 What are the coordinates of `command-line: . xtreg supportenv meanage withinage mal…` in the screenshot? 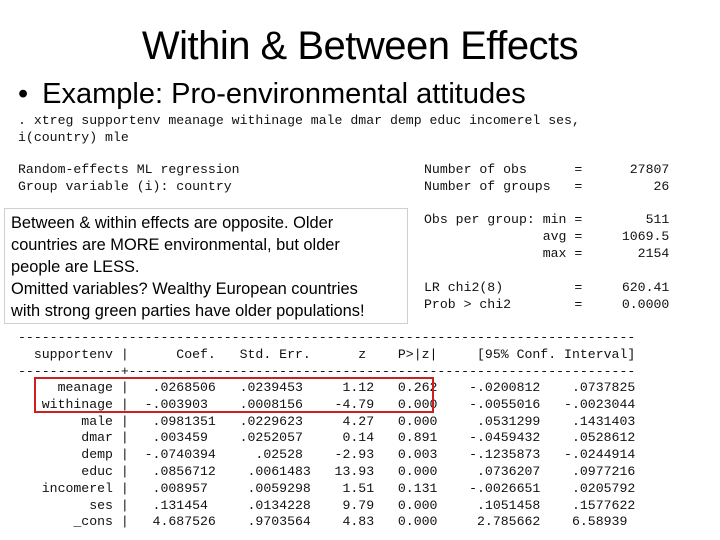 It's located at (299, 120).